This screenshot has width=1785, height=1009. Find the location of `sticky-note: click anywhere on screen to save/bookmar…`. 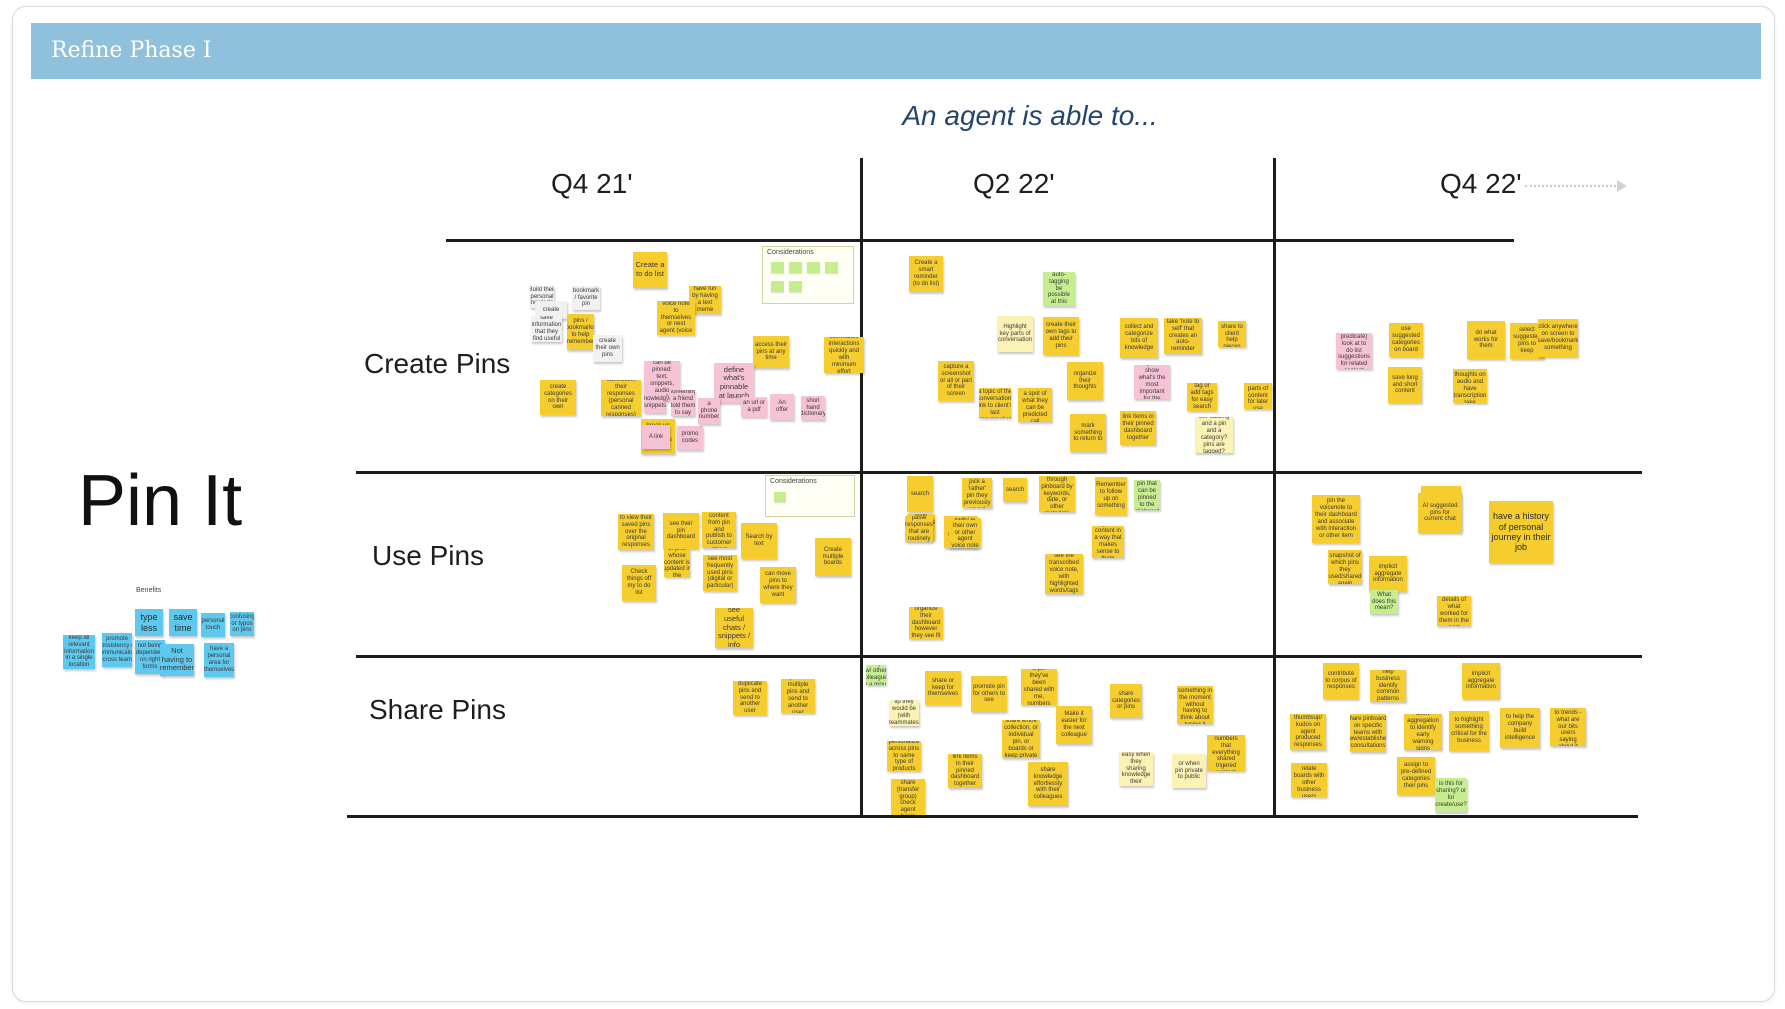

sticky-note: click anywhere on screen to save/bookmar… is located at coordinates (1558, 338).